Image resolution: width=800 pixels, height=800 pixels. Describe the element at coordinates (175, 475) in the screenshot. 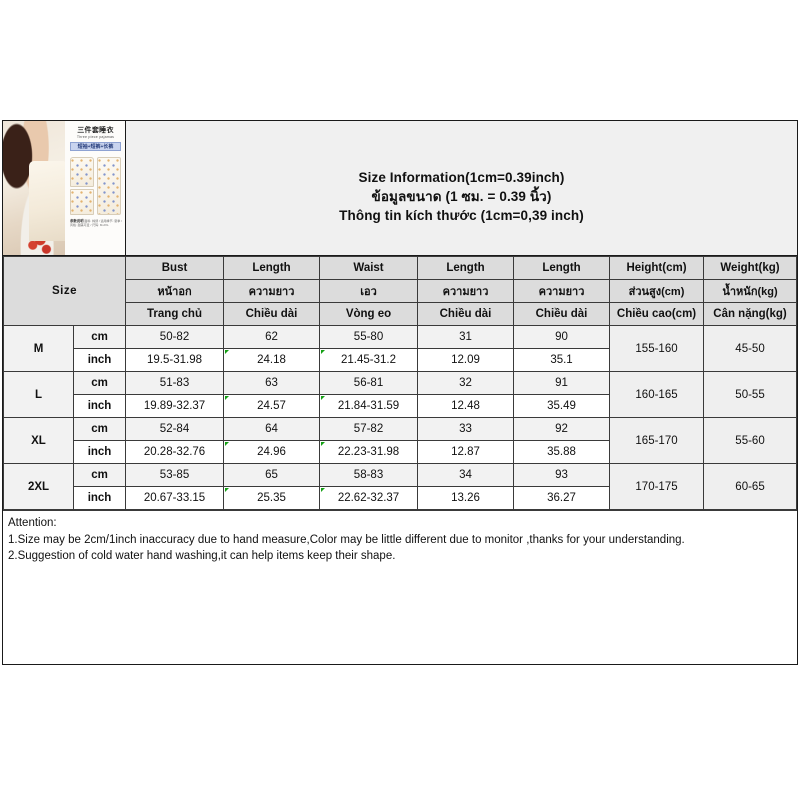

I see `2xl-cm-bust: 53-85` at that location.